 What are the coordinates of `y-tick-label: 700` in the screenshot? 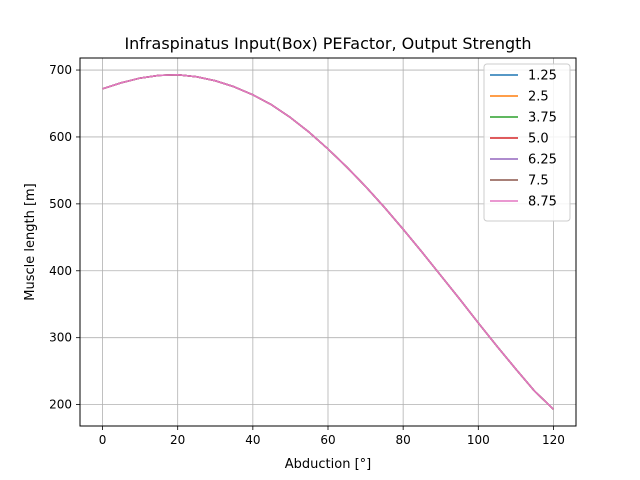 It's located at (60, 70).